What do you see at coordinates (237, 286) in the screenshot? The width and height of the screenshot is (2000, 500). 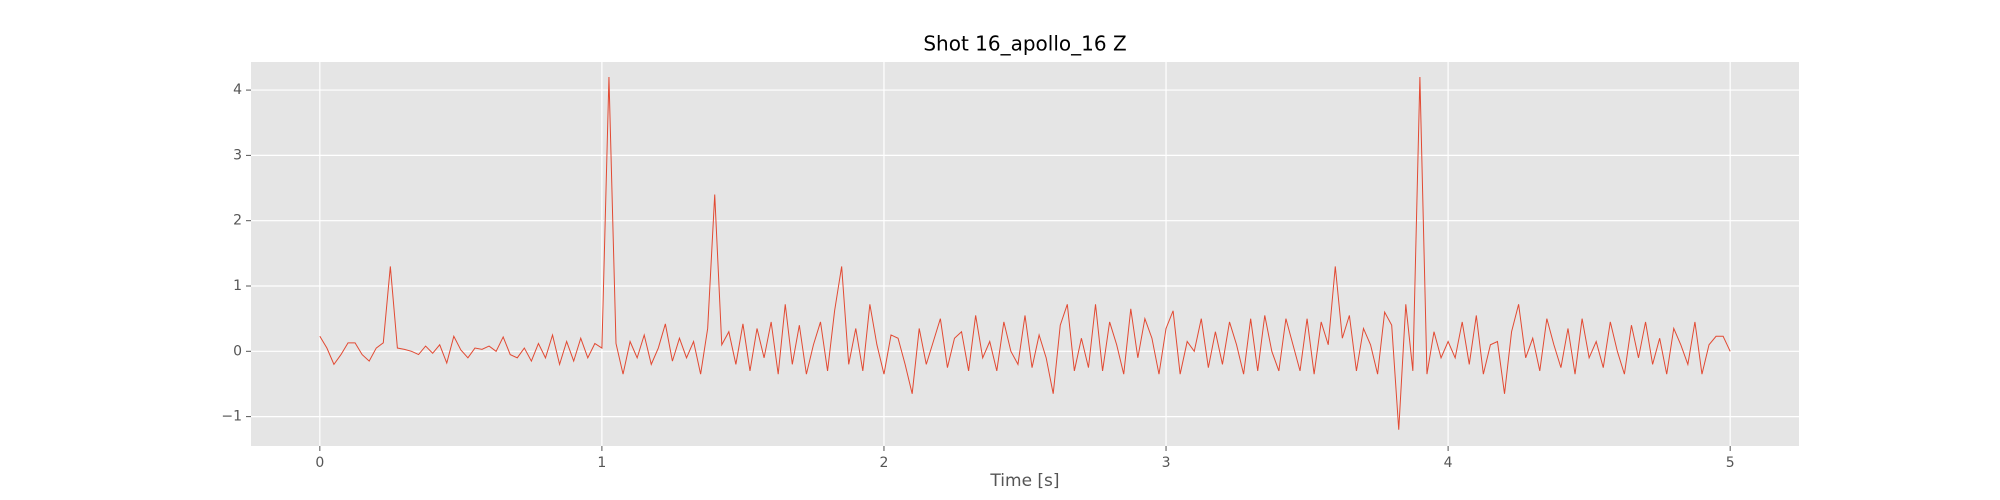 I see `y-tick-label: 1` at bounding box center [237, 286].